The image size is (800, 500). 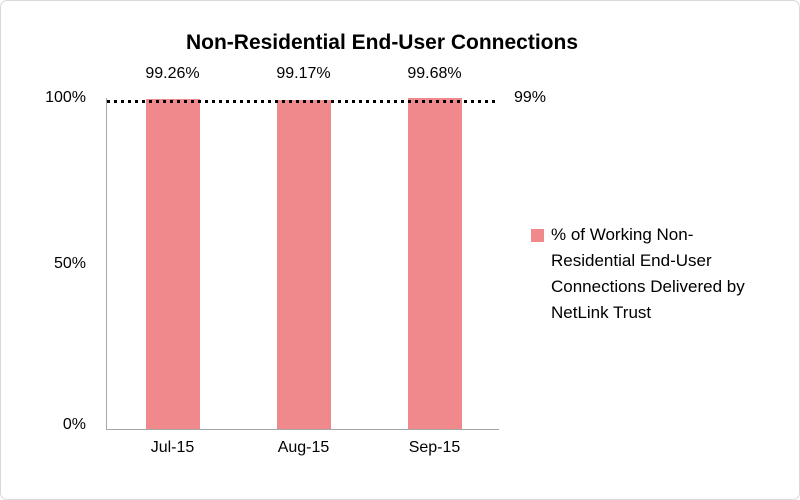 I want to click on y-axis-tick-50: 50%, so click(x=69, y=263).